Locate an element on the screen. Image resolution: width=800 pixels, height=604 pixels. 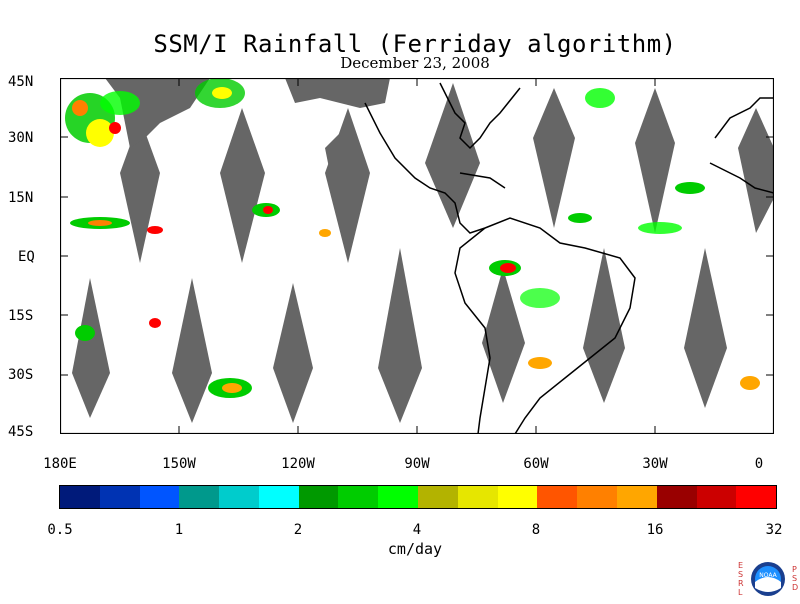
coastline-caribbean is located at coordinates (482, 180).